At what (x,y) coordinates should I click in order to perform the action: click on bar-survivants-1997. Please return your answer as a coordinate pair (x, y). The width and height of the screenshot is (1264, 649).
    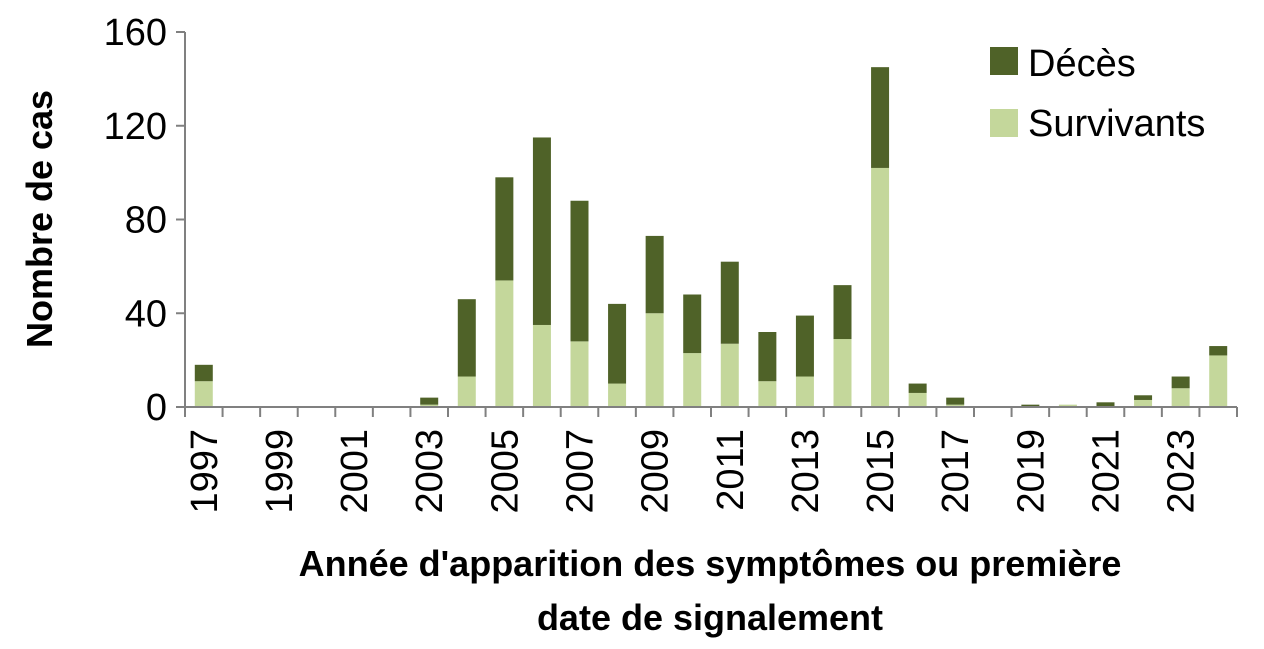
    Looking at the image, I should click on (203, 394).